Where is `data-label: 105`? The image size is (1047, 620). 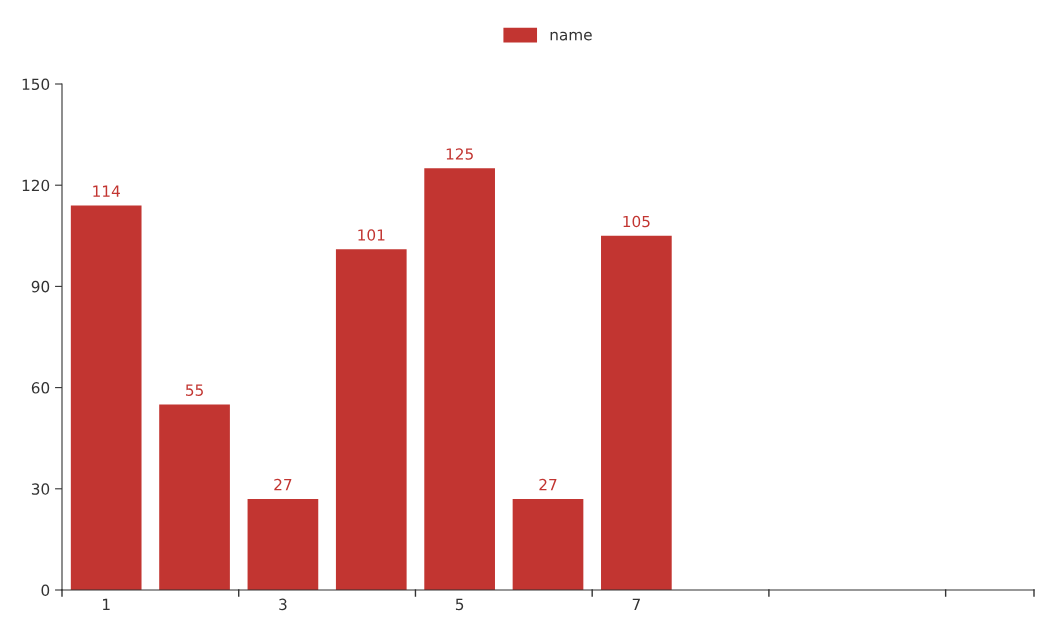
data-label: 105 is located at coordinates (636, 221).